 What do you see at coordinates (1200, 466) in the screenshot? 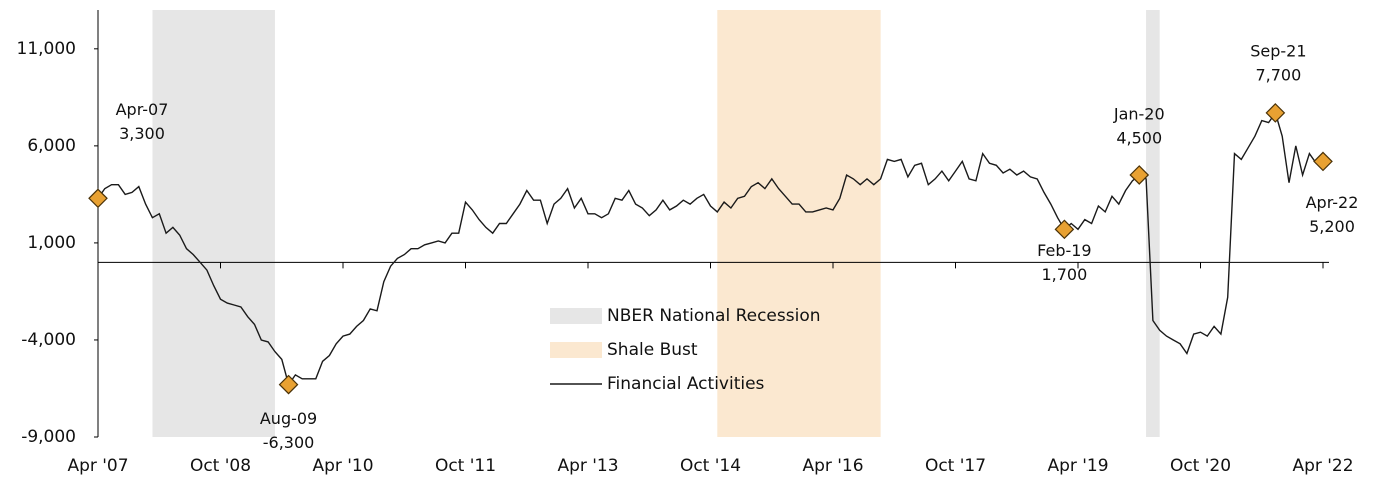
I see `x-tick-label: Oct '20` at bounding box center [1200, 466].